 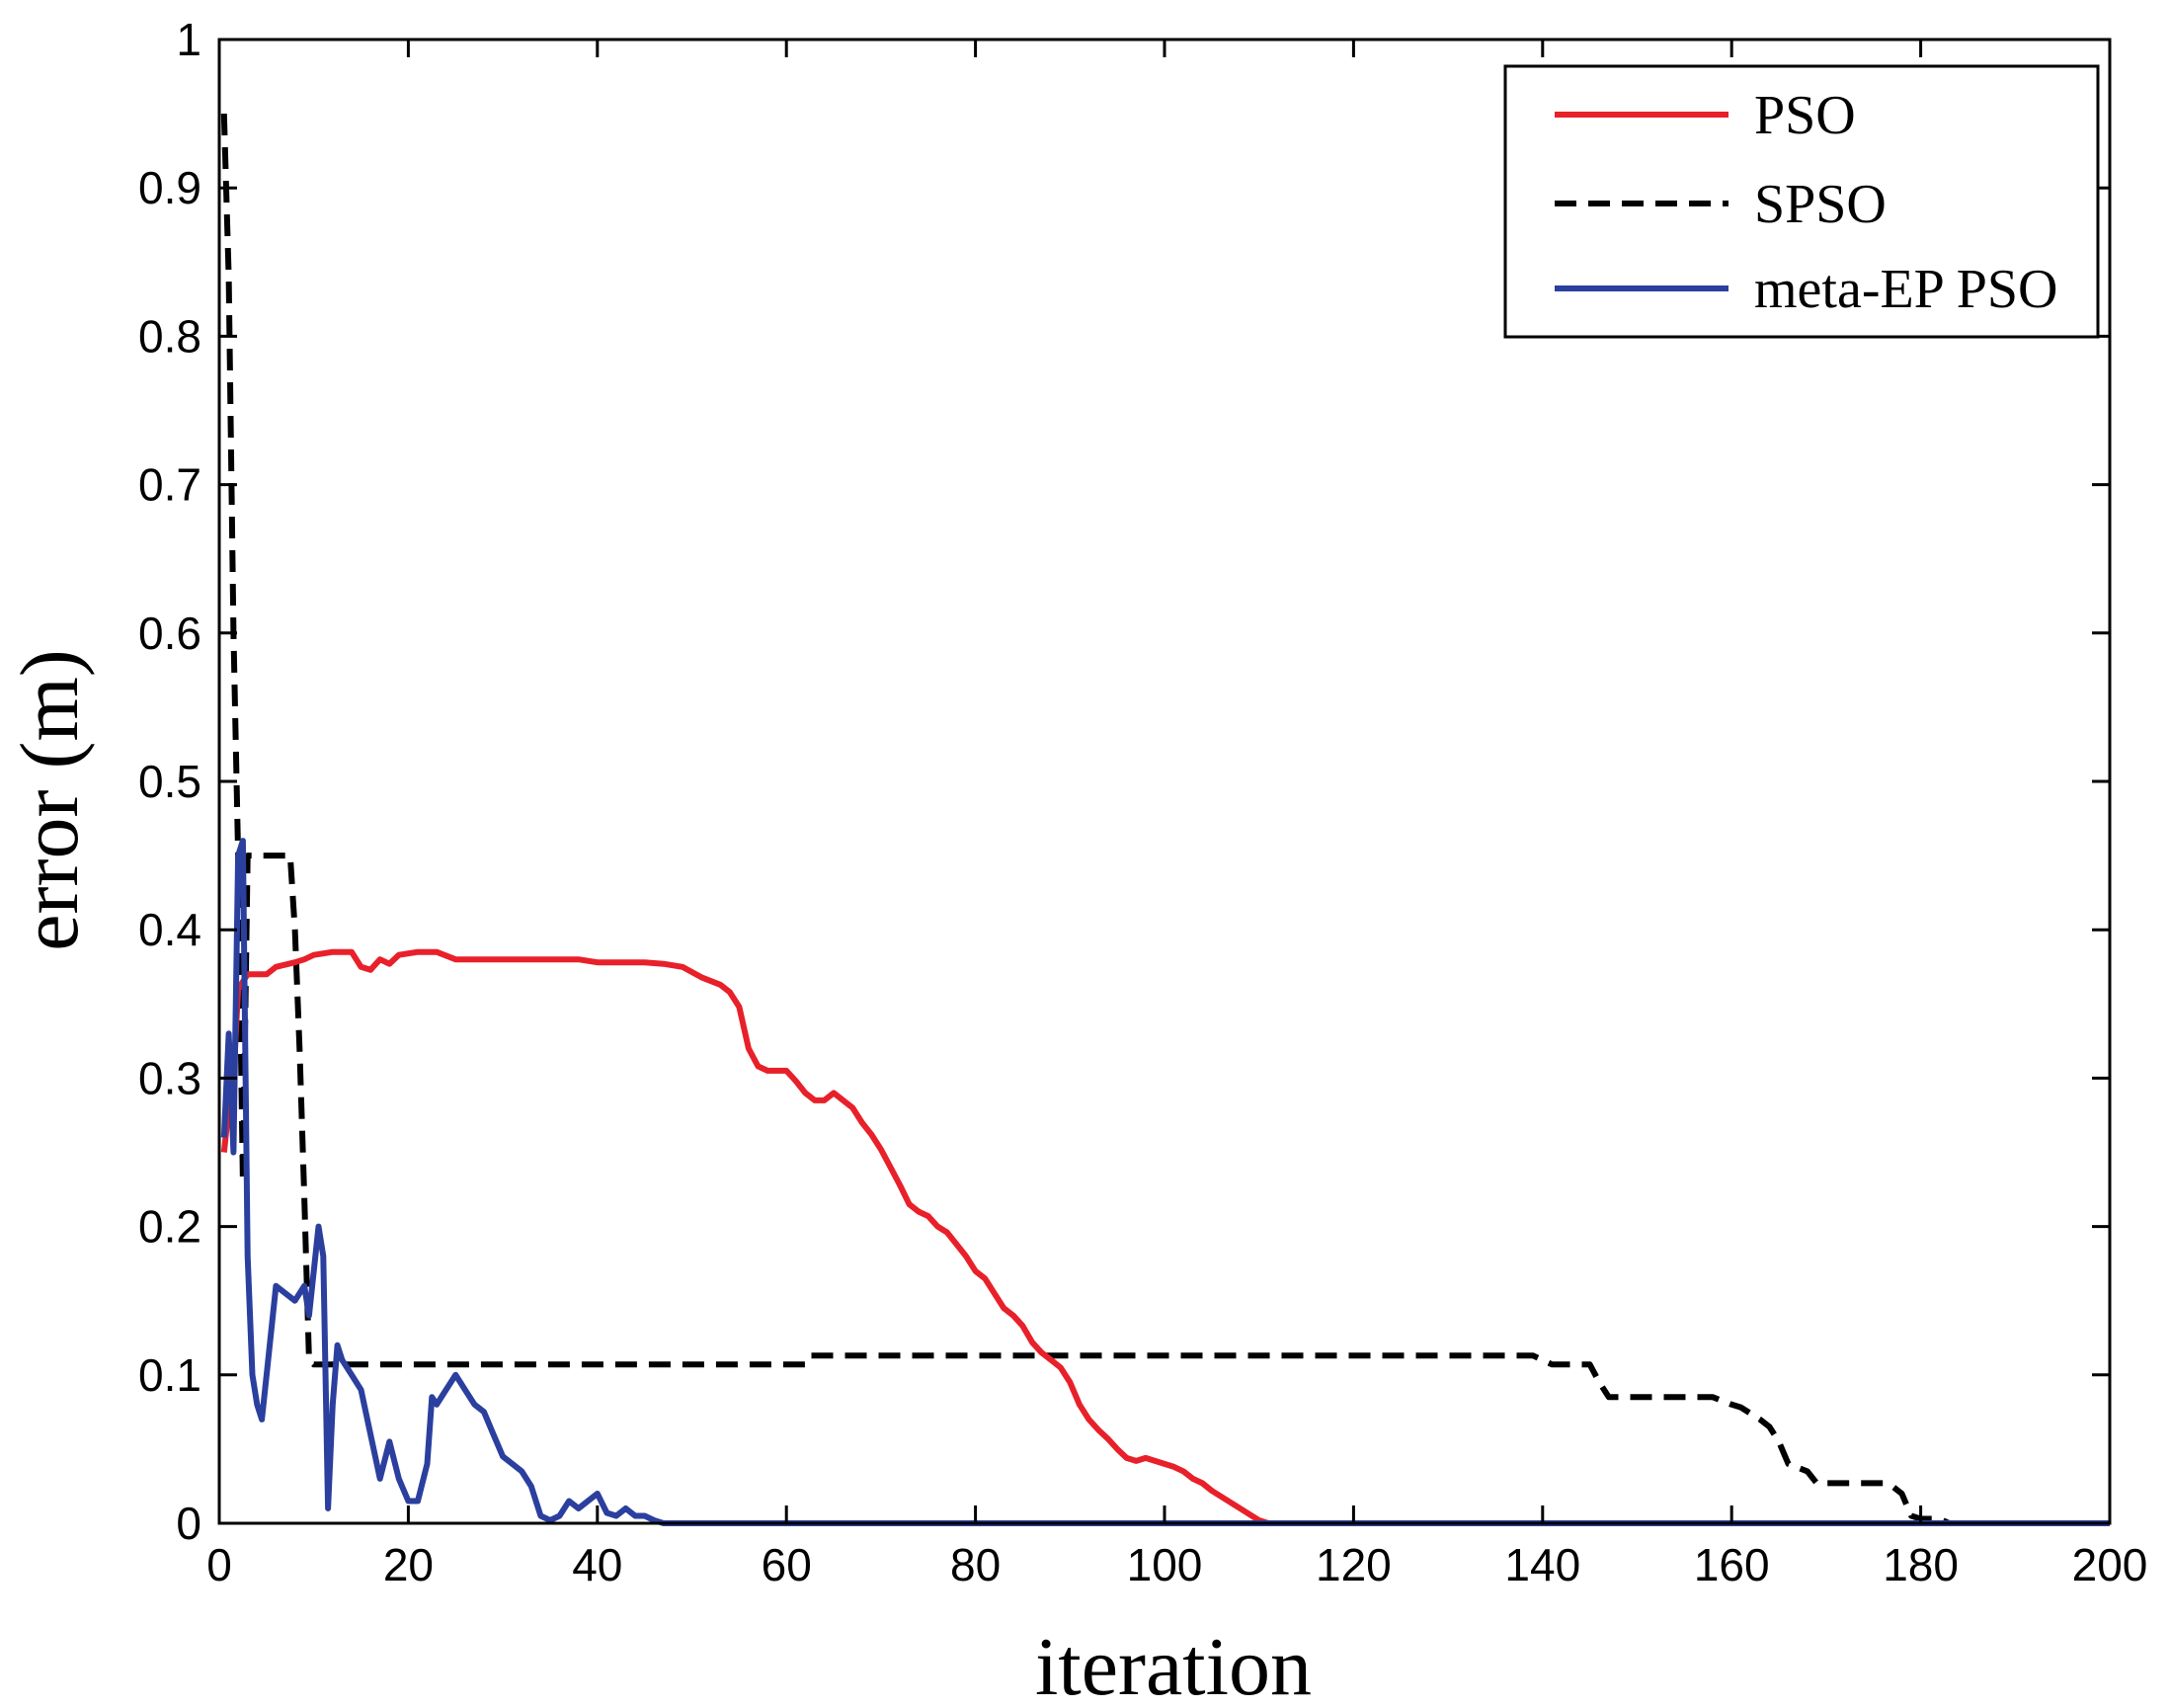 I want to click on y-tick-label: 0.5, so click(x=169, y=782).